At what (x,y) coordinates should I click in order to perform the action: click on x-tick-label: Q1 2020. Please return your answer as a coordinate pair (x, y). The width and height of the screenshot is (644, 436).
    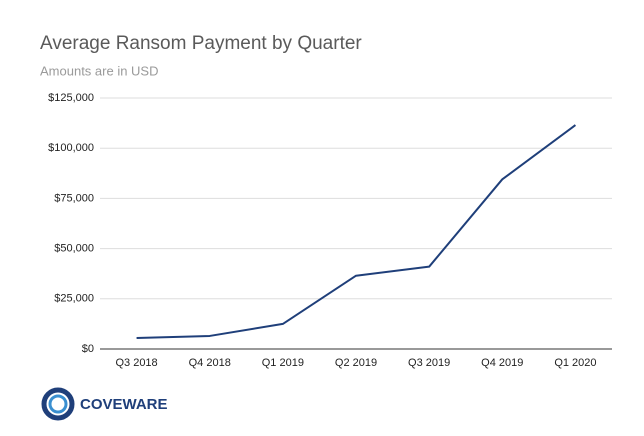
    Looking at the image, I should click on (575, 363).